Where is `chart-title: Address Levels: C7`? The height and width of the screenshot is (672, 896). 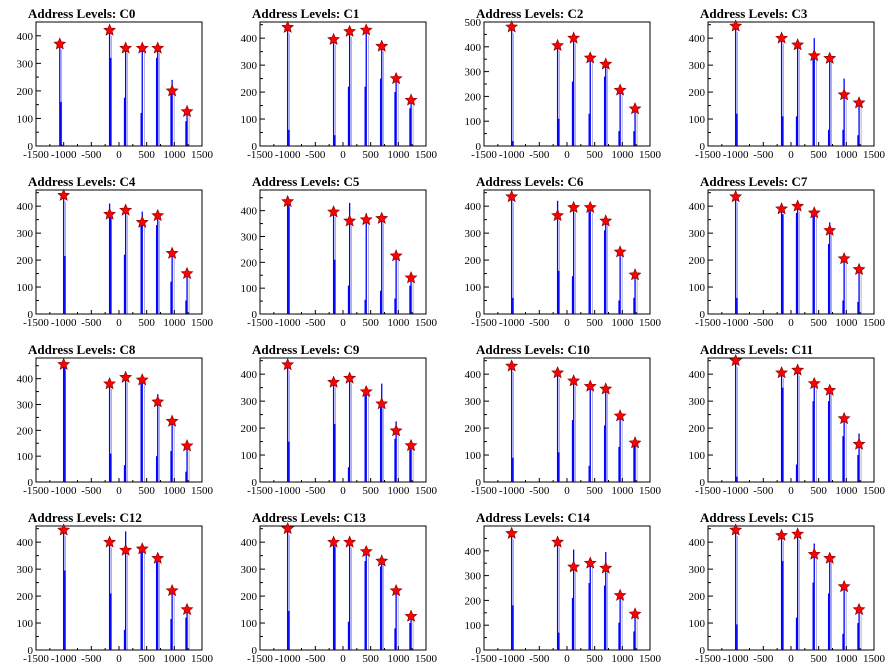 chart-title: Address Levels: C7 is located at coordinates (754, 181).